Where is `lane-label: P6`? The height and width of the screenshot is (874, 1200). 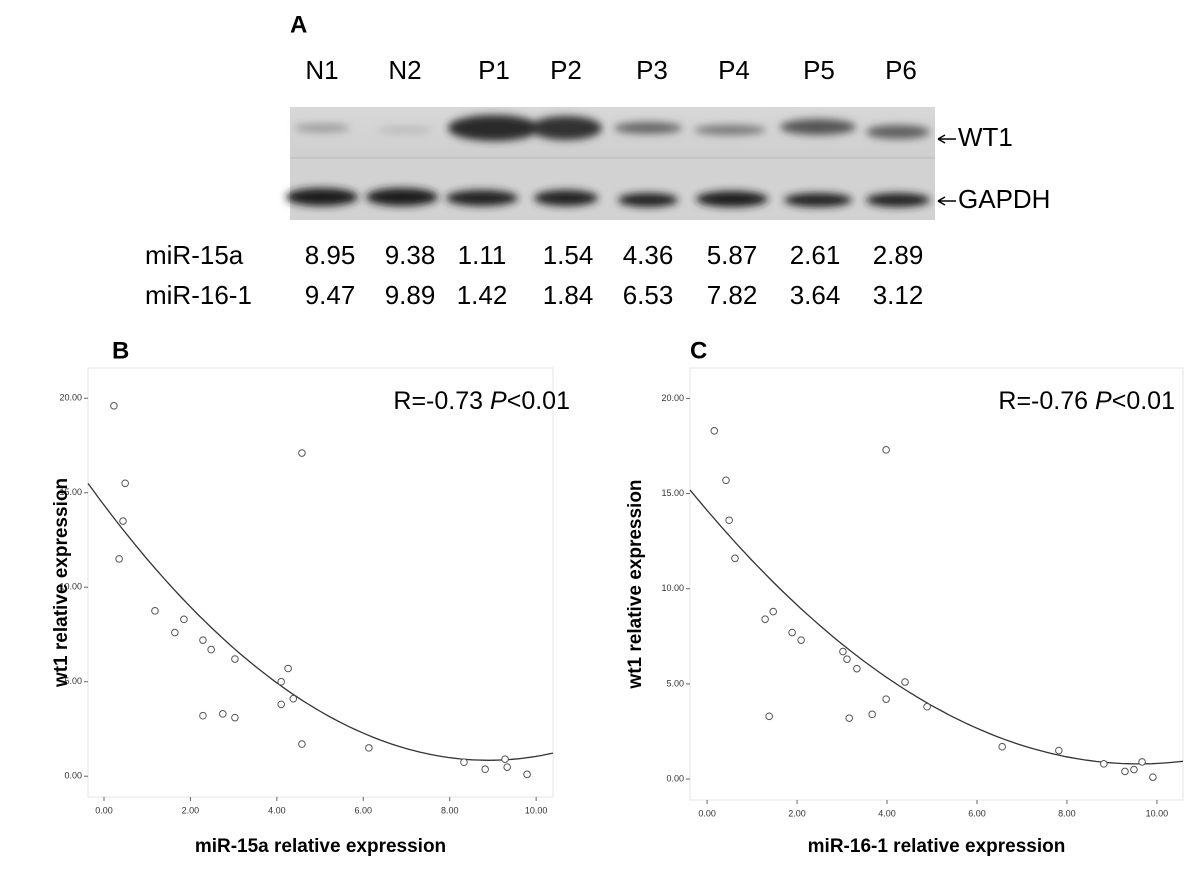 lane-label: P6 is located at coordinates (901, 70).